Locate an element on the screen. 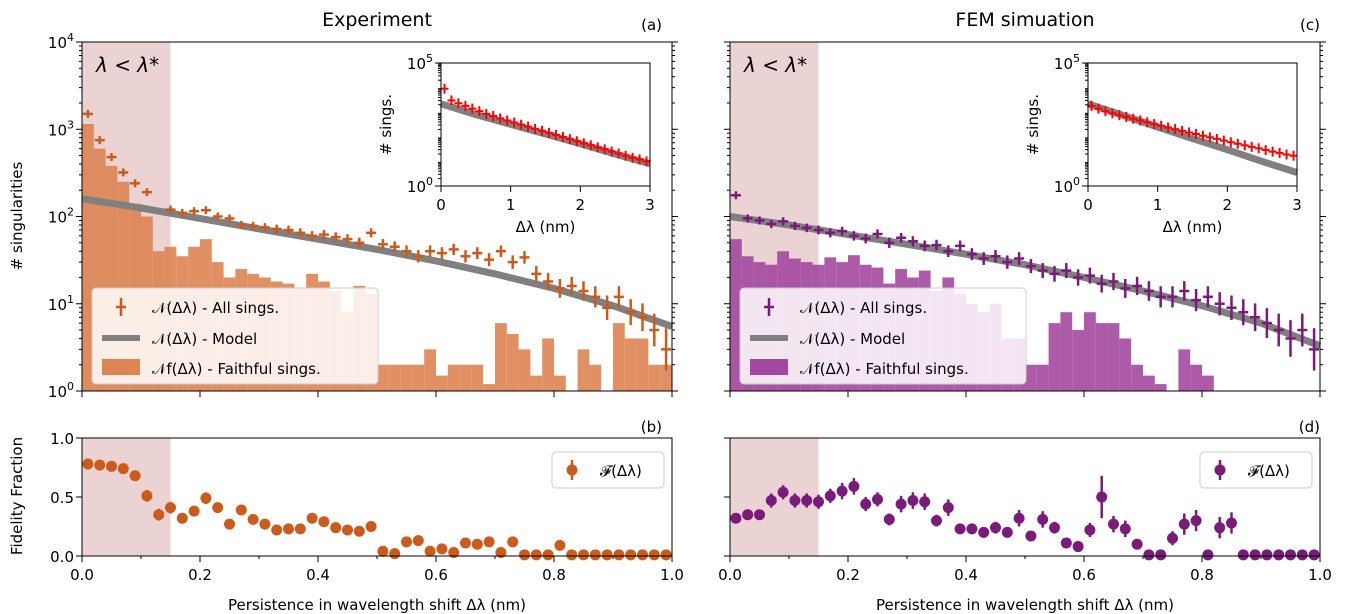 This screenshot has width=1349, height=614. panel-a-title: Experiment is located at coordinates (377, 20).